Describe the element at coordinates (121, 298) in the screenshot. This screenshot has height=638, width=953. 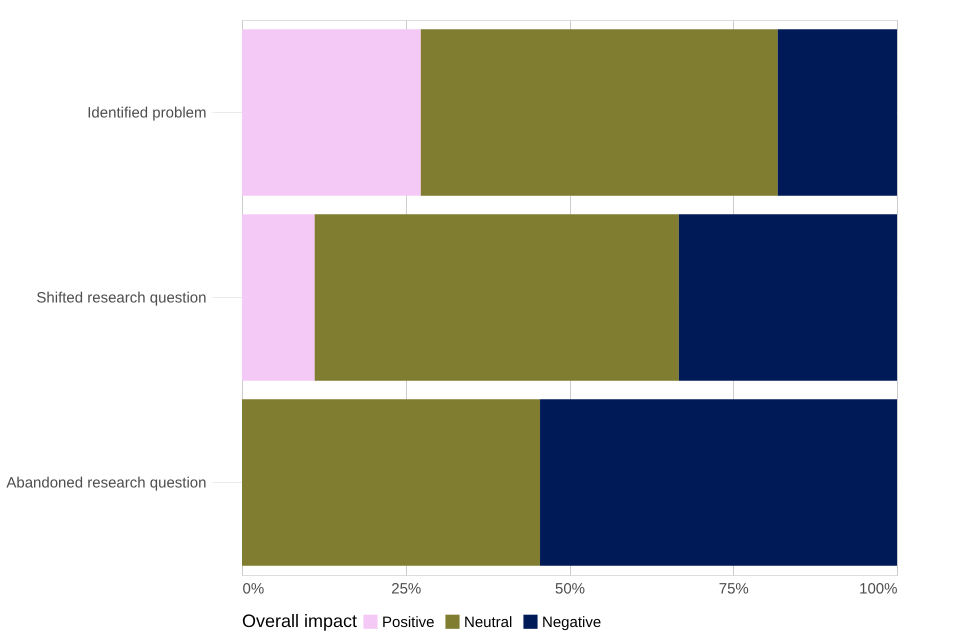
I see `y-tick-label: Shifted research question` at that location.